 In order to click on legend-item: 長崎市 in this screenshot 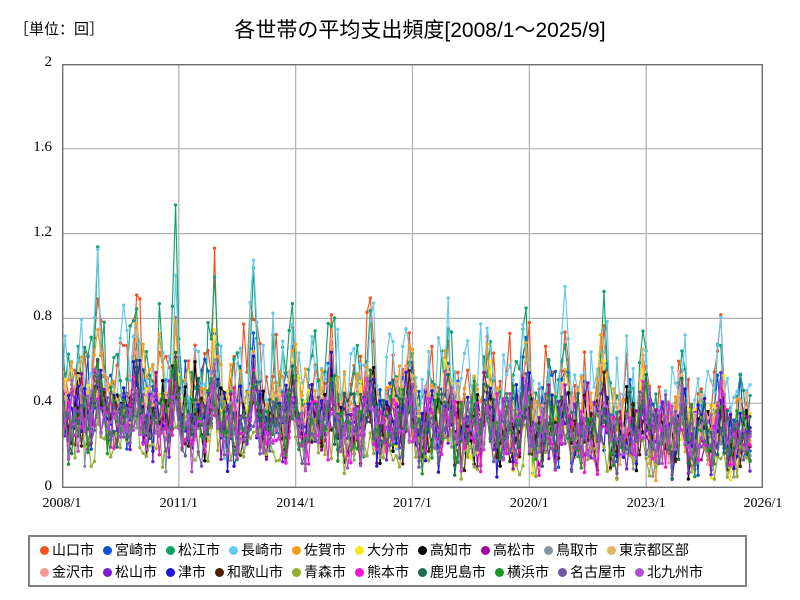, I will do `click(256, 550)`.